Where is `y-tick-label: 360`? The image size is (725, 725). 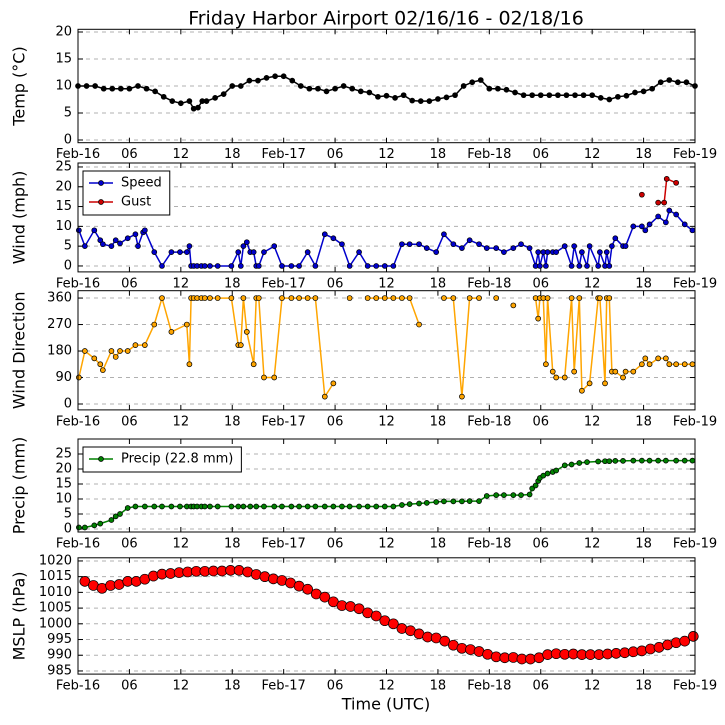 y-tick-label: 360 is located at coordinates (59, 298).